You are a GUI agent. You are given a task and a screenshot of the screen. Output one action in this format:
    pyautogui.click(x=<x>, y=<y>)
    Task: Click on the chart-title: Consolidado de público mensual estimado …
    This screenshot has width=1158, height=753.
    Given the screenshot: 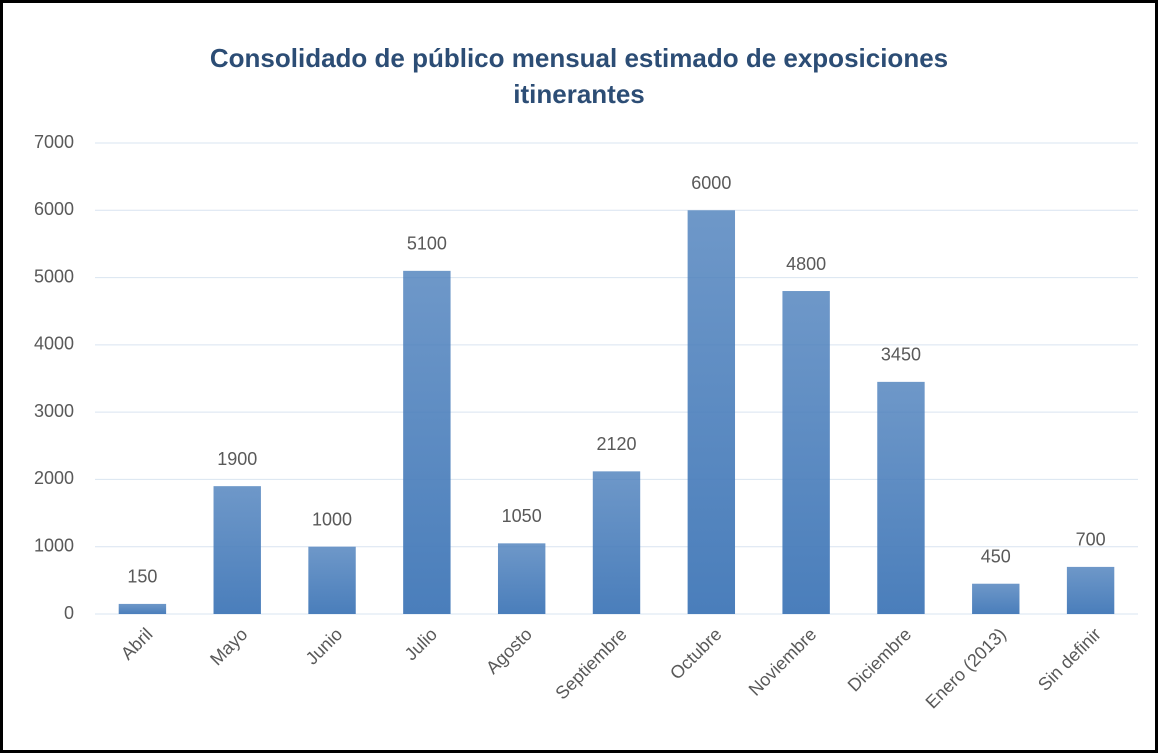 What is the action you would take?
    pyautogui.click(x=579, y=76)
    